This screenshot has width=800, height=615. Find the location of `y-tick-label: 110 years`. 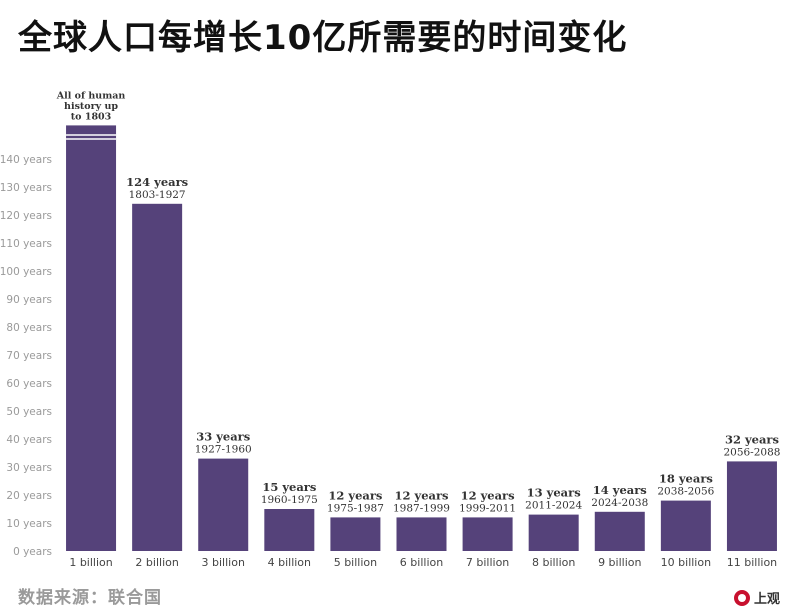

y-tick-label: 110 years is located at coordinates (26, 244).